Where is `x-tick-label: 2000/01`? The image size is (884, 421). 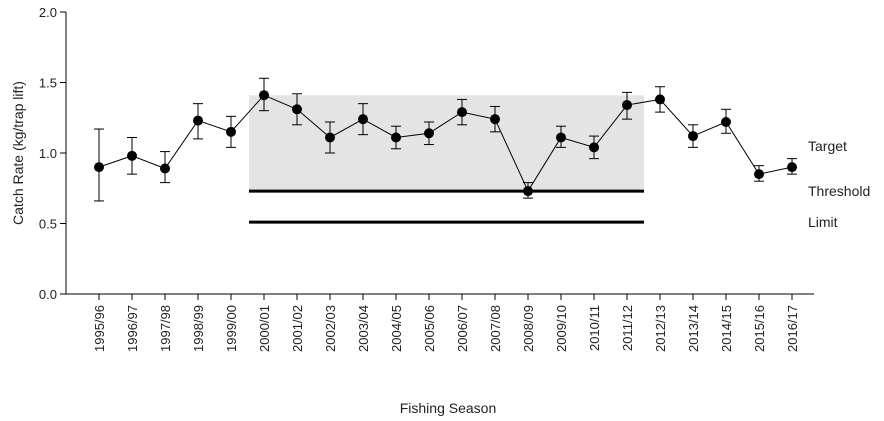
x-tick-label: 2000/01 is located at coordinates (264, 328).